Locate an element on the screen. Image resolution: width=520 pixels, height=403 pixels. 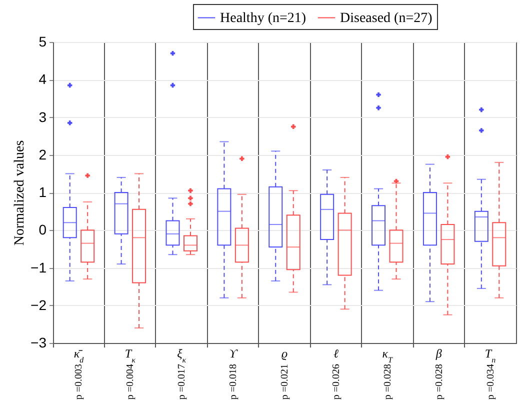
x-tick-label: T$_{κ}$ is located at coordinates (130, 355).